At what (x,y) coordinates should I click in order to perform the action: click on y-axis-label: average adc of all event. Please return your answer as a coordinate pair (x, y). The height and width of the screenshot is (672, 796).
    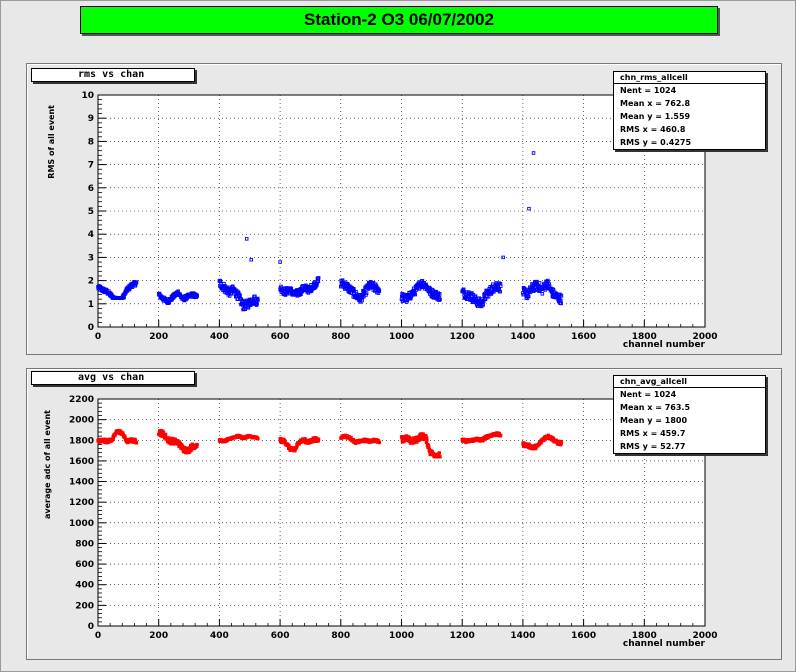
    Looking at the image, I should click on (47, 464).